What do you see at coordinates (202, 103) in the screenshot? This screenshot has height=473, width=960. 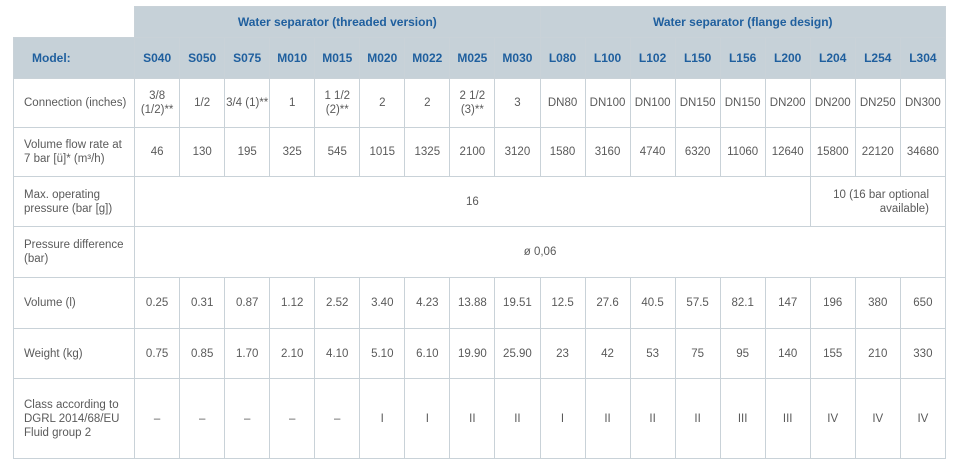 I see `connection-value-s050: 1/2` at bounding box center [202, 103].